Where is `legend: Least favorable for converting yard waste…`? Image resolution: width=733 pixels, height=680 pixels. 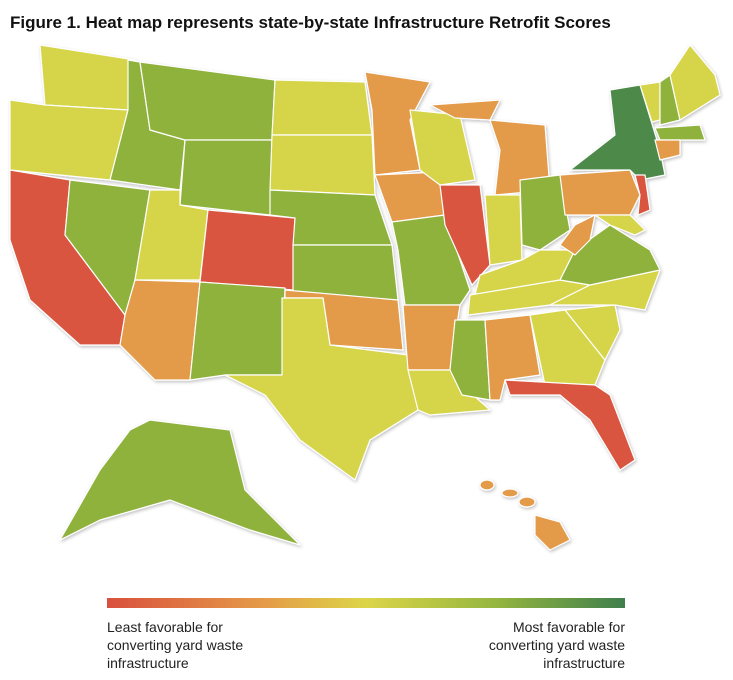
legend: Least favorable for converting yard waste… is located at coordinates (366, 645).